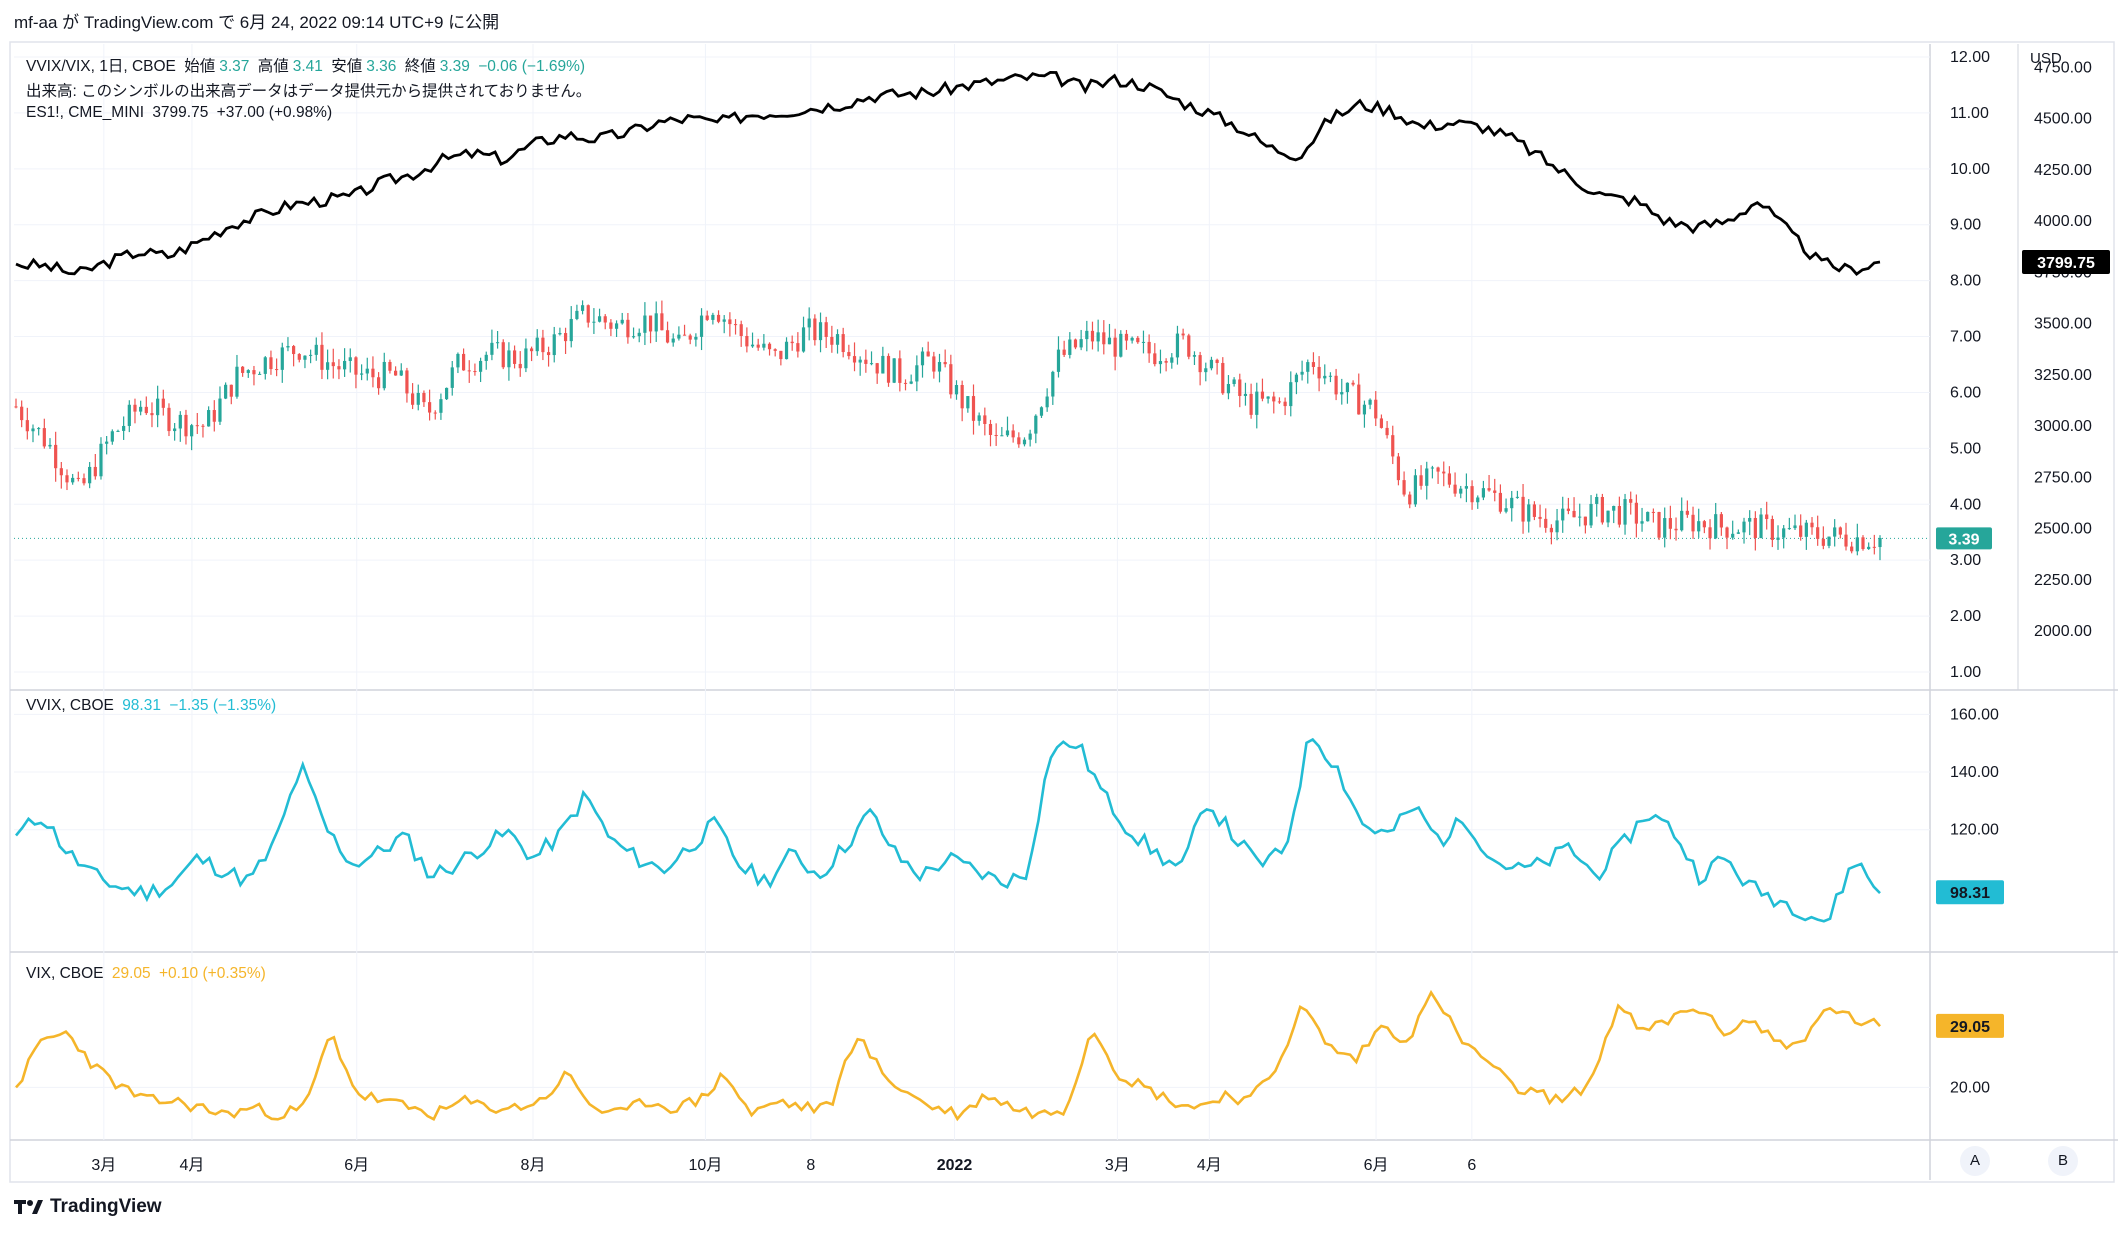 This screenshot has width=2127, height=1234. What do you see at coordinates (1969, 113) in the screenshot?
I see `y-tick-label: 11.00` at bounding box center [1969, 113].